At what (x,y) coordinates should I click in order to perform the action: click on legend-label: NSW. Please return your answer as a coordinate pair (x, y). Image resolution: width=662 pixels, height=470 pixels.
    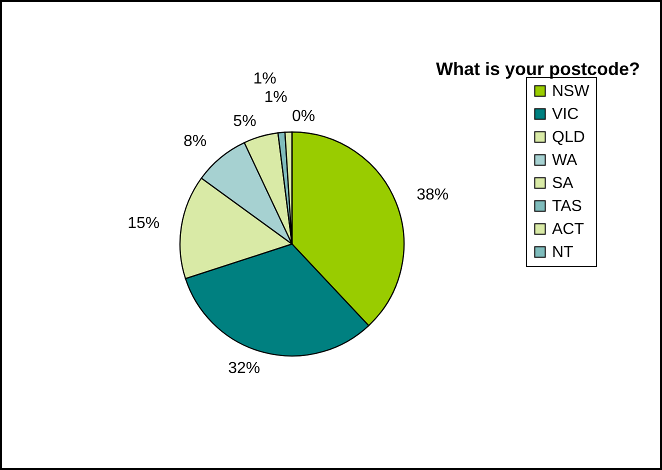
    Looking at the image, I should click on (571, 91).